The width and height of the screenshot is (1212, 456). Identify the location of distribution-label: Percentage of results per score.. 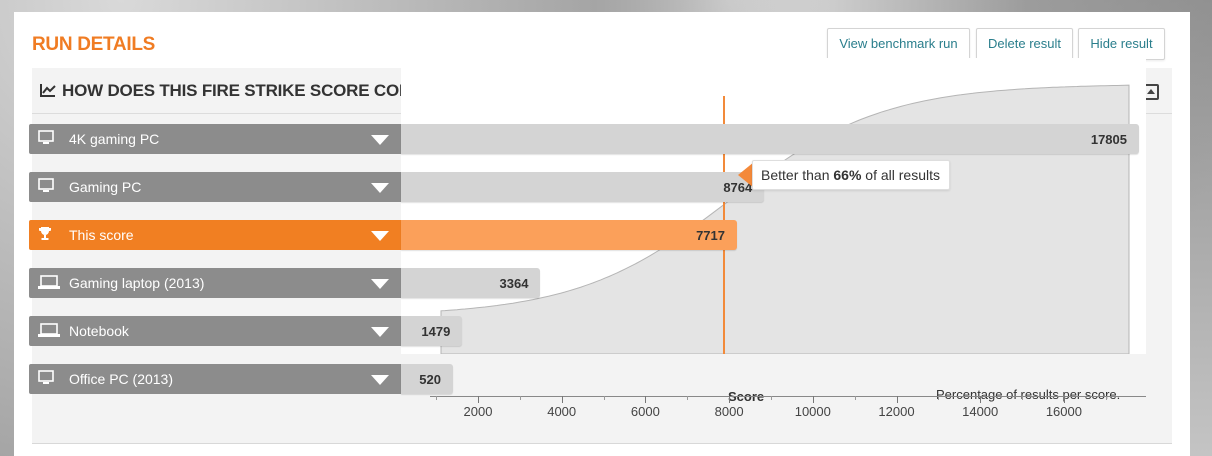
(1028, 394).